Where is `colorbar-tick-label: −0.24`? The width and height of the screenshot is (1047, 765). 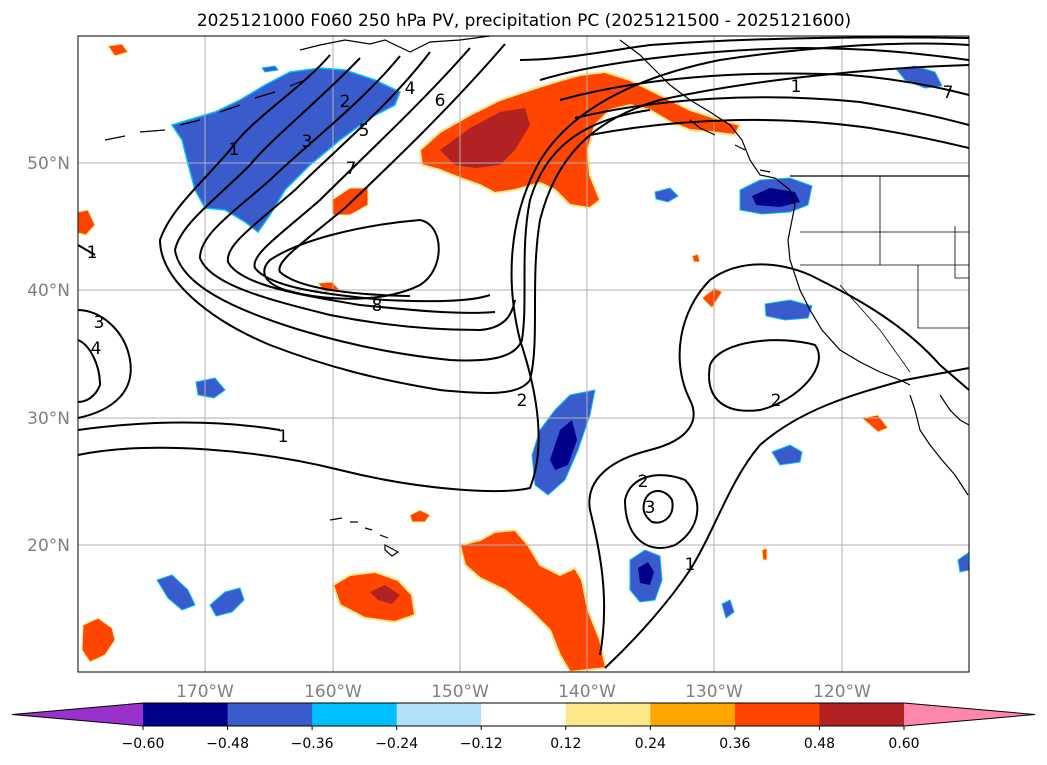 colorbar-tick-label: −0.24 is located at coordinates (396, 744).